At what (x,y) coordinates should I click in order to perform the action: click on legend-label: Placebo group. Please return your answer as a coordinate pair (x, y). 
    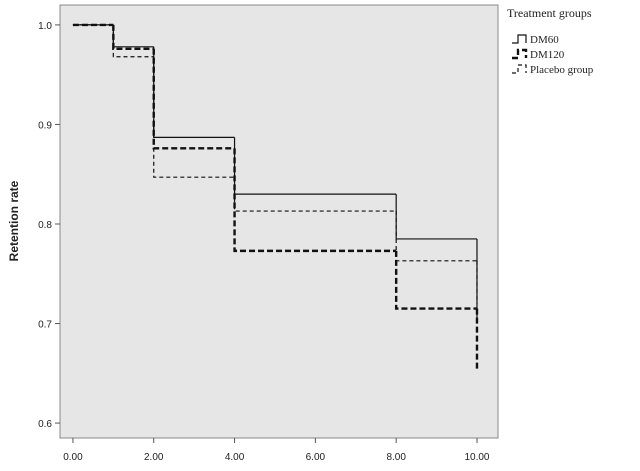
    Looking at the image, I should click on (562, 70).